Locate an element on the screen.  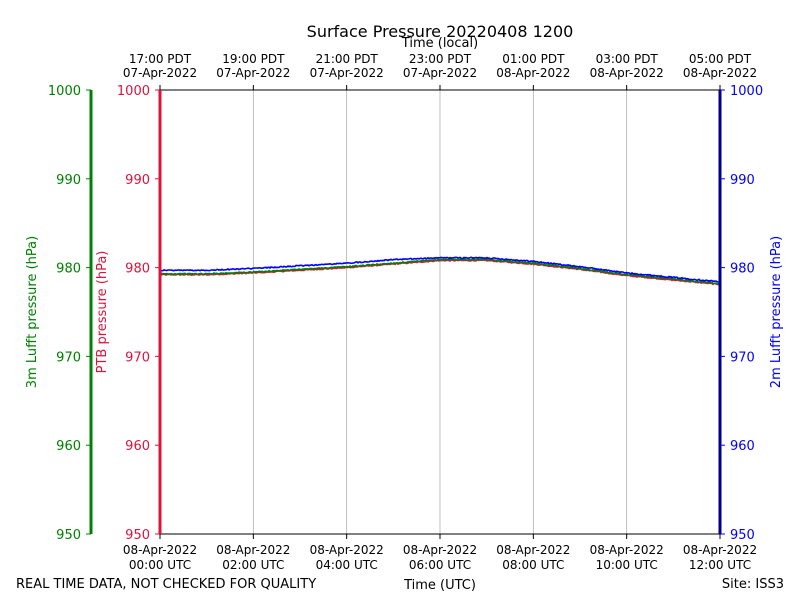
top-tick-time: 01:00 PDT is located at coordinates (533, 59).